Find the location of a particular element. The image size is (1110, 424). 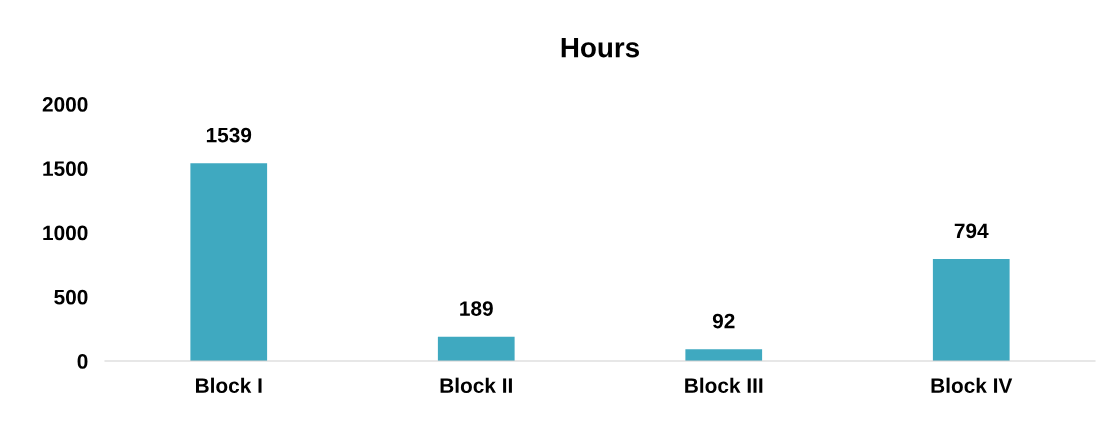

x-tick-label: Block I is located at coordinates (228, 385).